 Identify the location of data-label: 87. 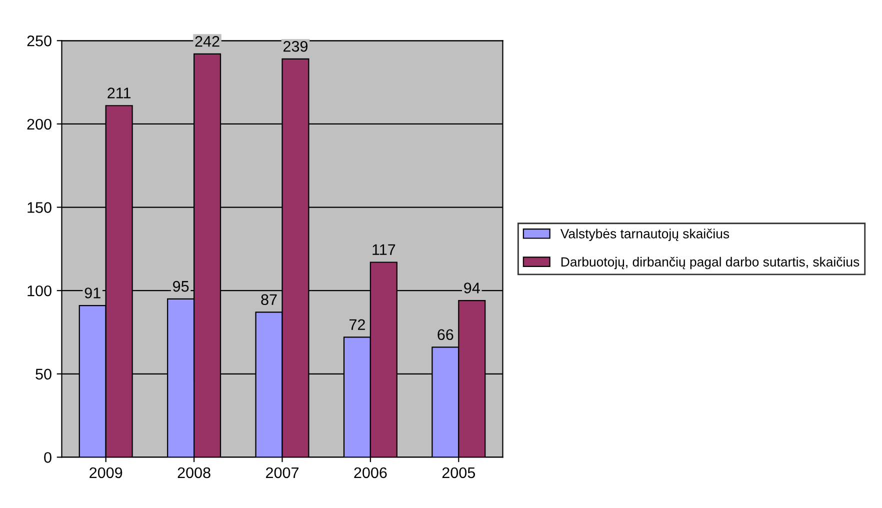
(269, 300).